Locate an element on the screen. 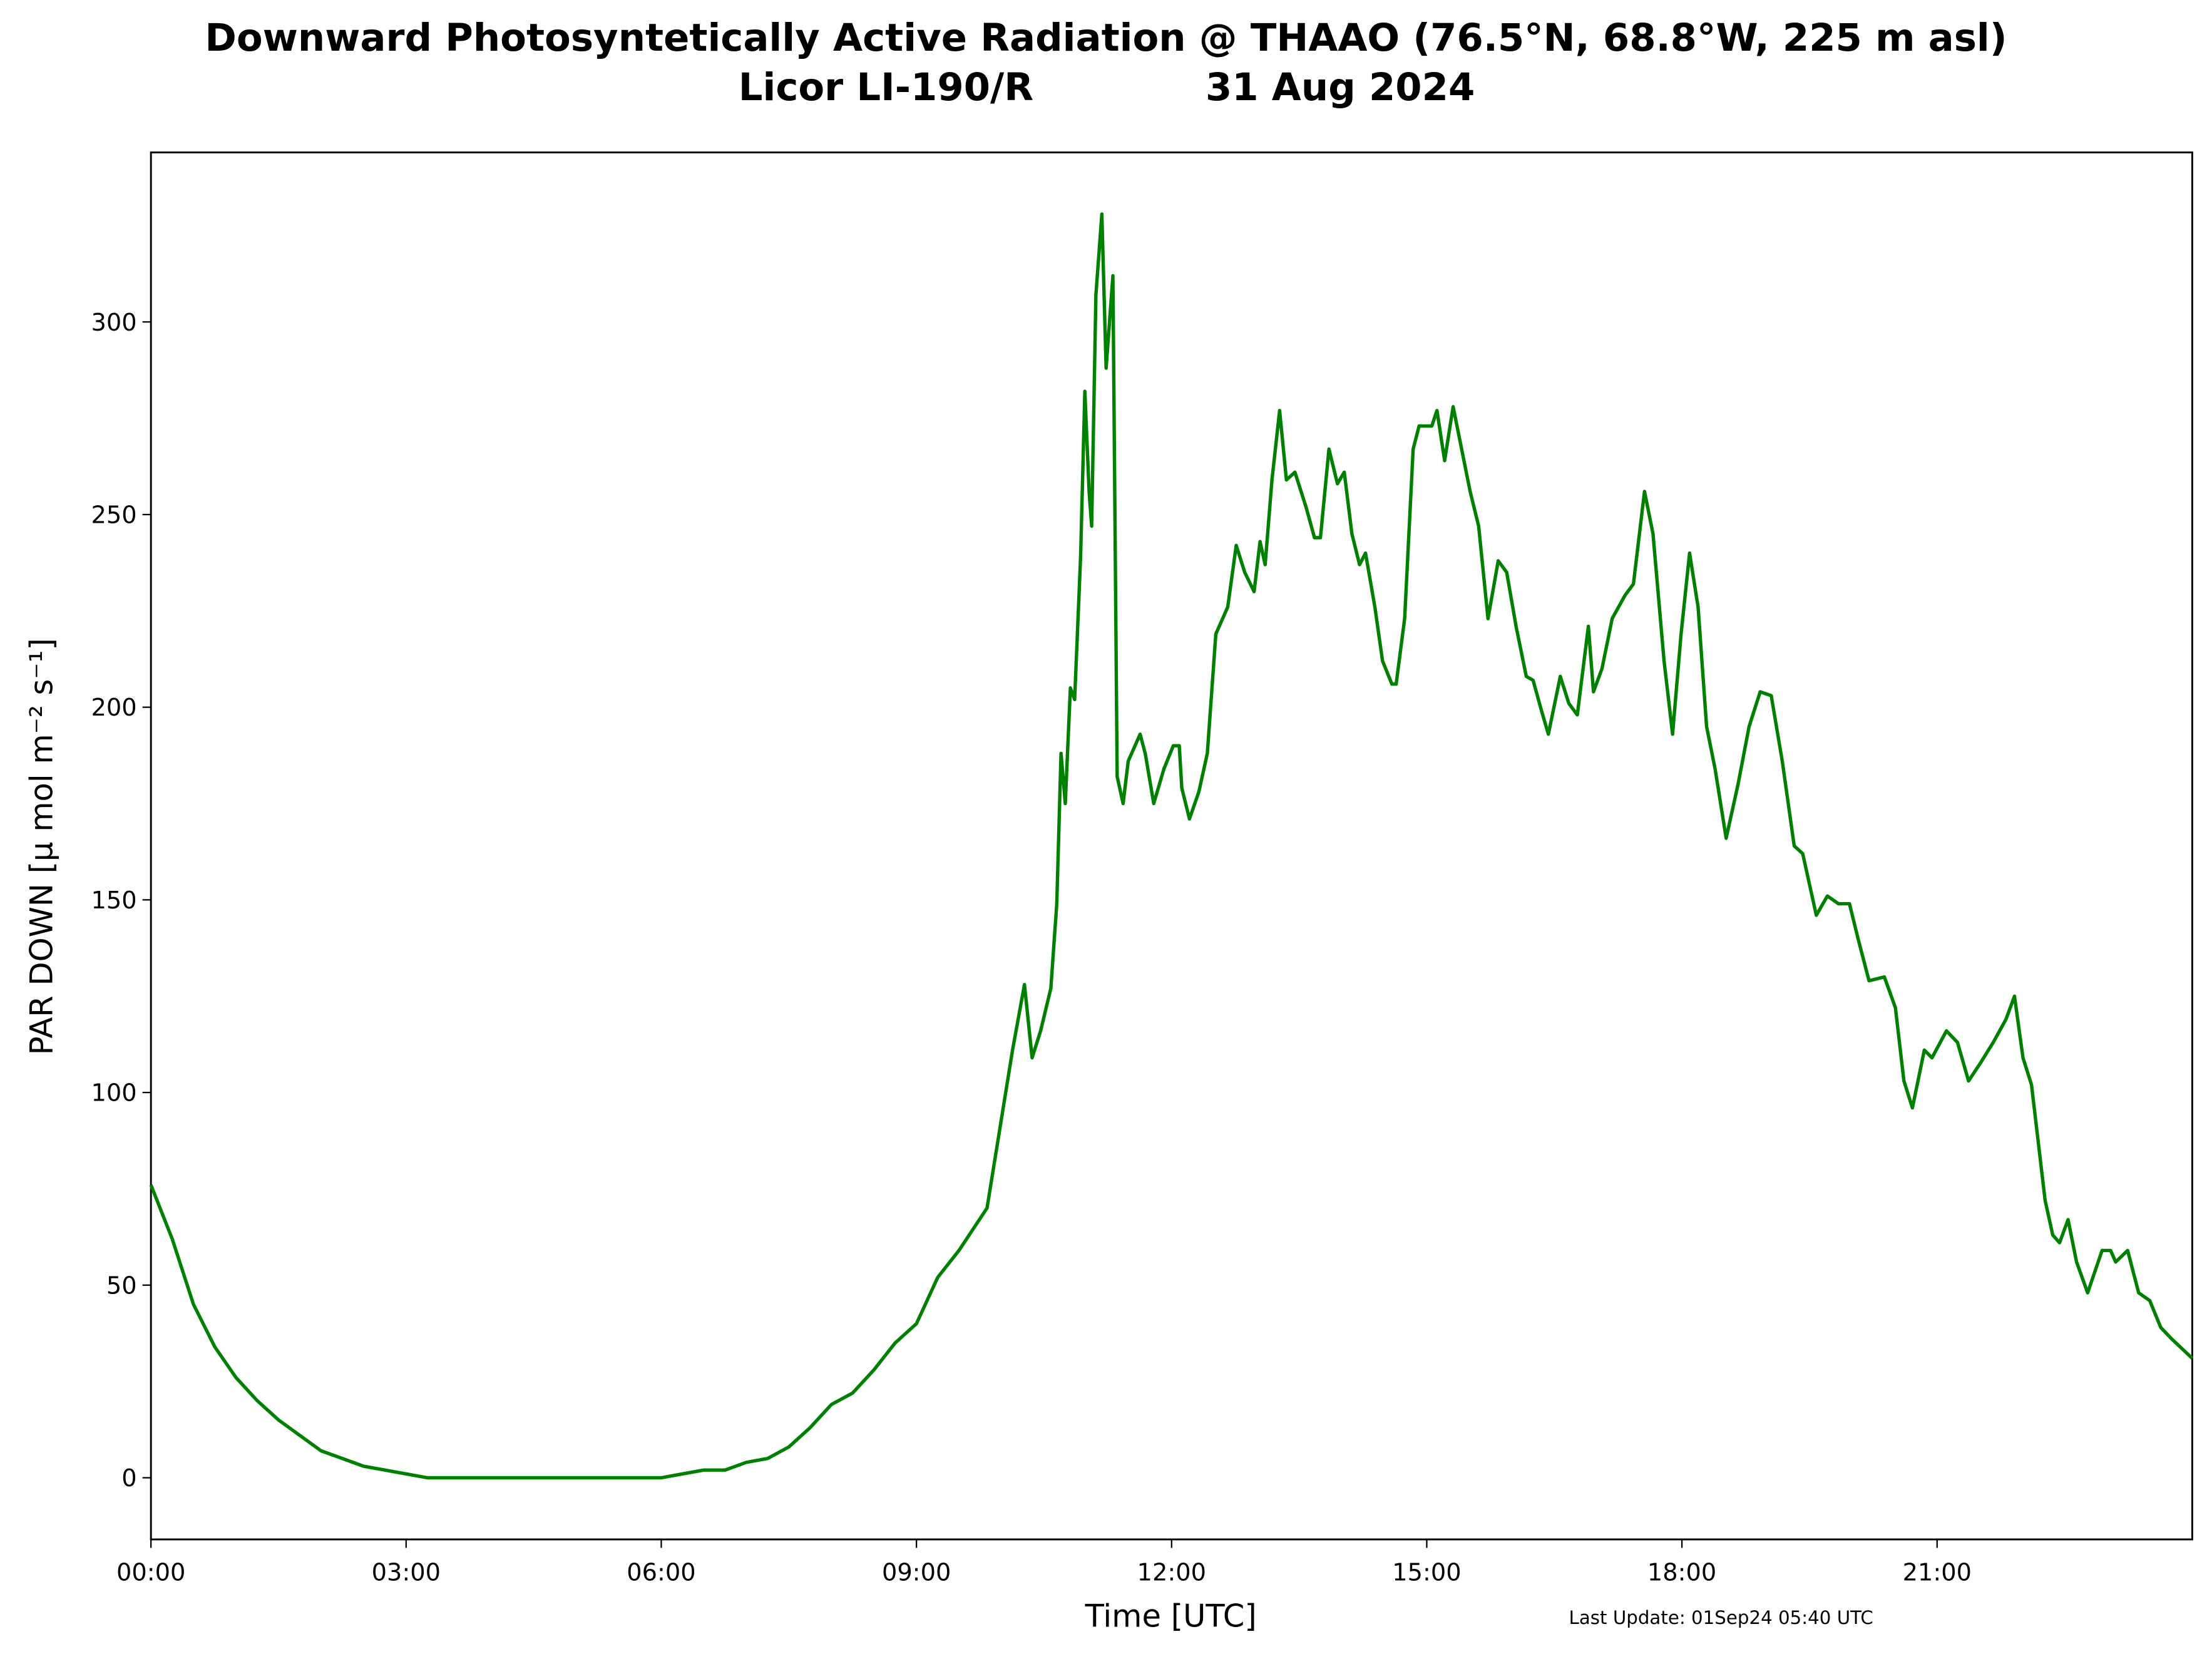 Image resolution: width=2212 pixels, height=1654 pixels. x-tick-label: 21:00 is located at coordinates (1938, 1572).